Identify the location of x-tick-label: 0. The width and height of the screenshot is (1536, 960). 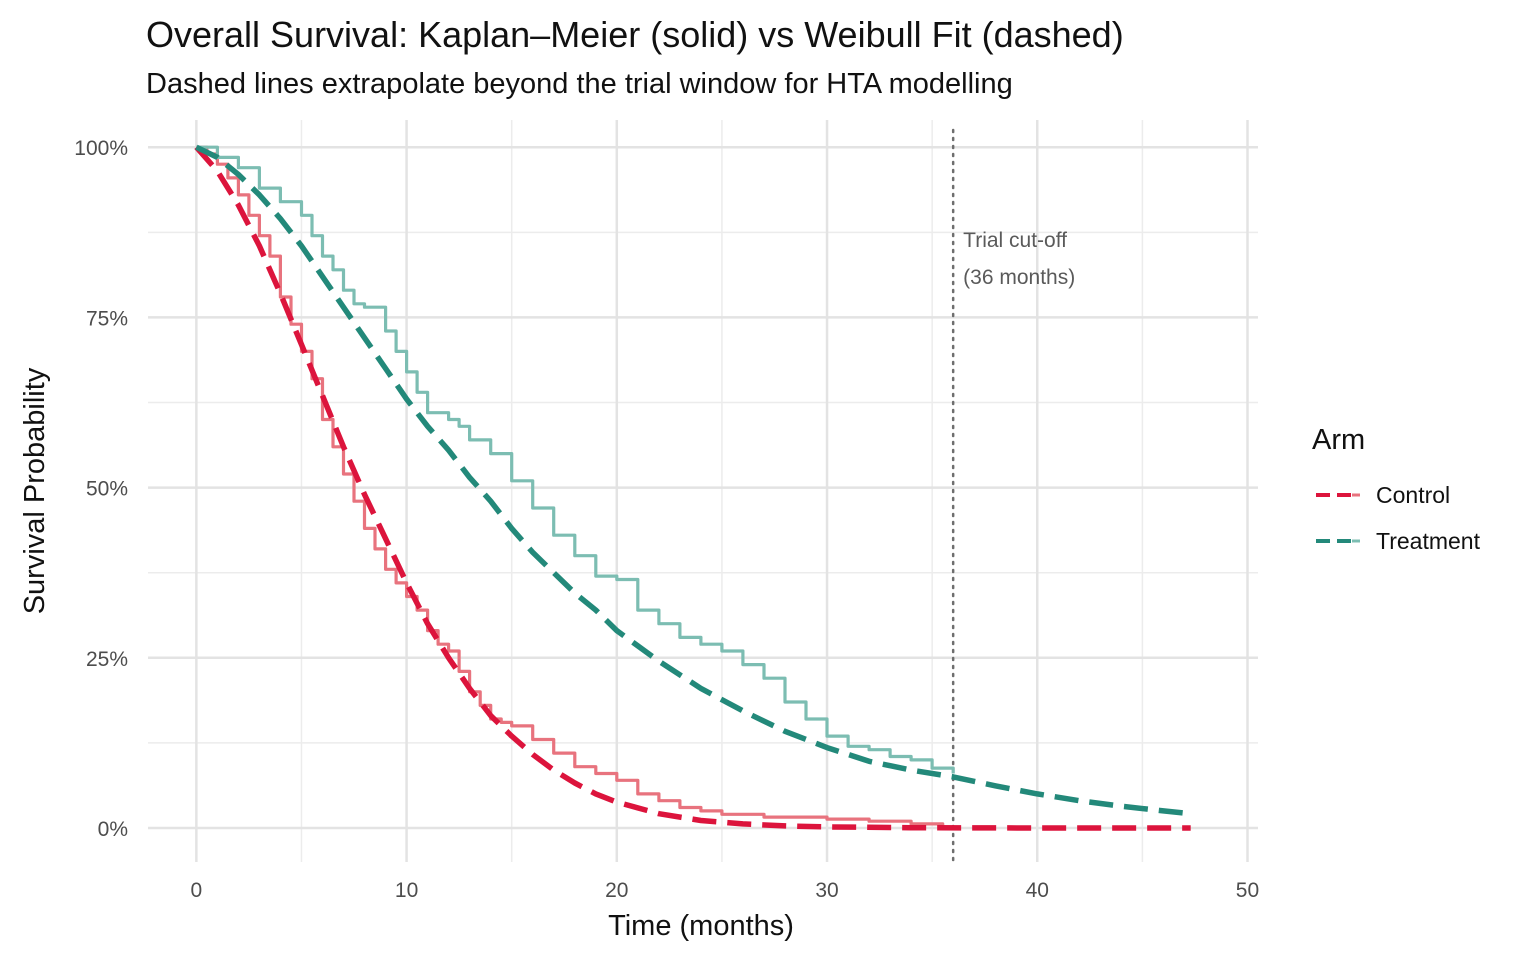
(197, 890).